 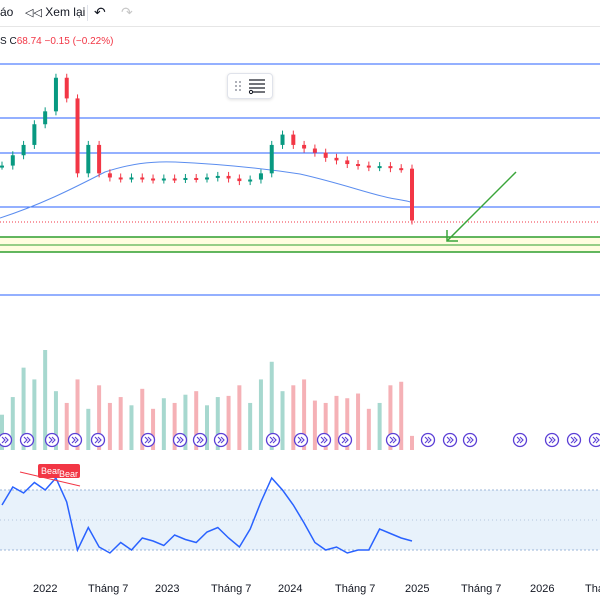 What do you see at coordinates (29, 41) in the screenshot?
I see `legend-close-value: 68.74` at bounding box center [29, 41].